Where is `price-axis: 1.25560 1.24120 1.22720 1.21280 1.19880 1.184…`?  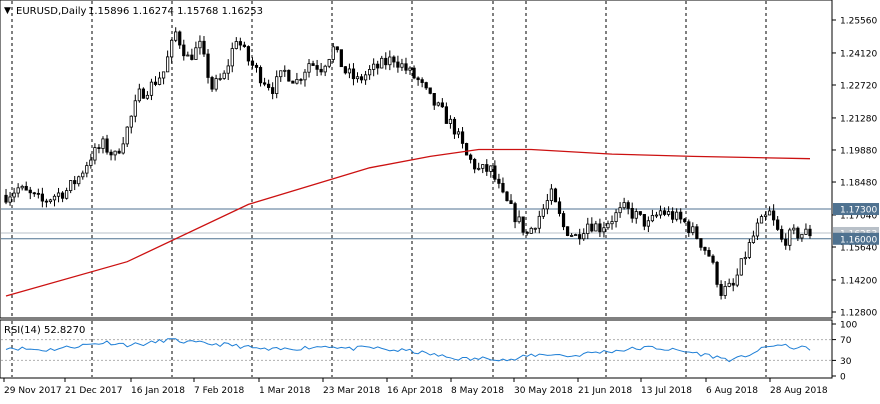 price-axis: 1.25560 1.24120 1.22720 1.21280 1.19880 1.184… is located at coordinates (854, 168).